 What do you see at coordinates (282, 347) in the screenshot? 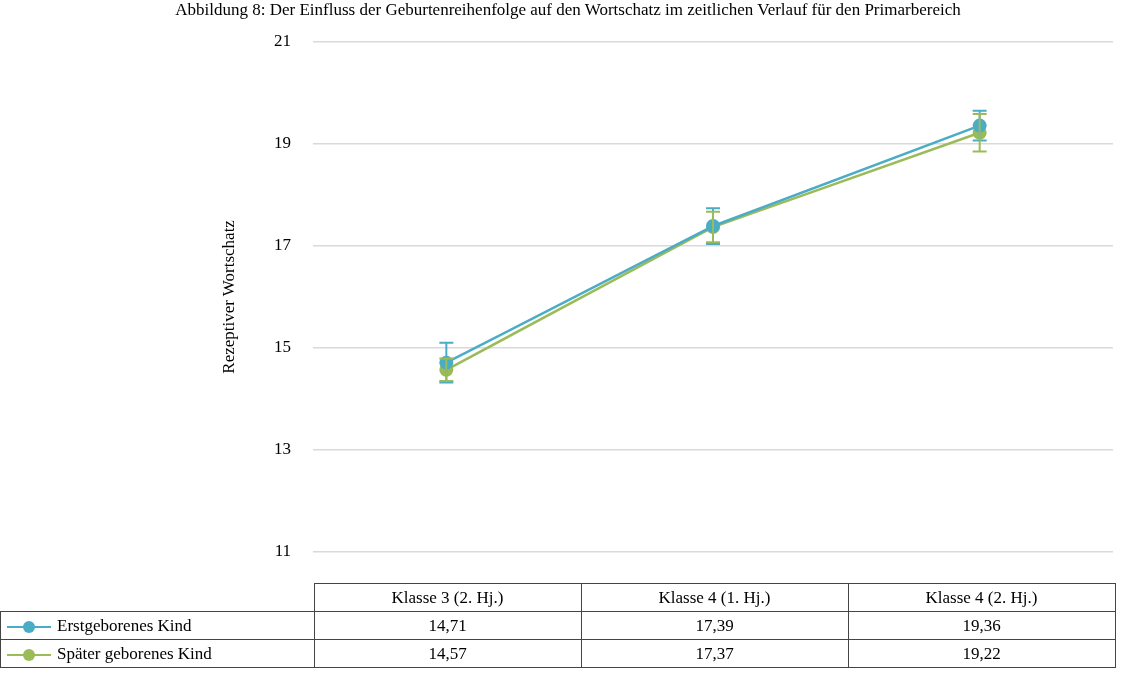
I see `y-tick-label: 15` at bounding box center [282, 347].